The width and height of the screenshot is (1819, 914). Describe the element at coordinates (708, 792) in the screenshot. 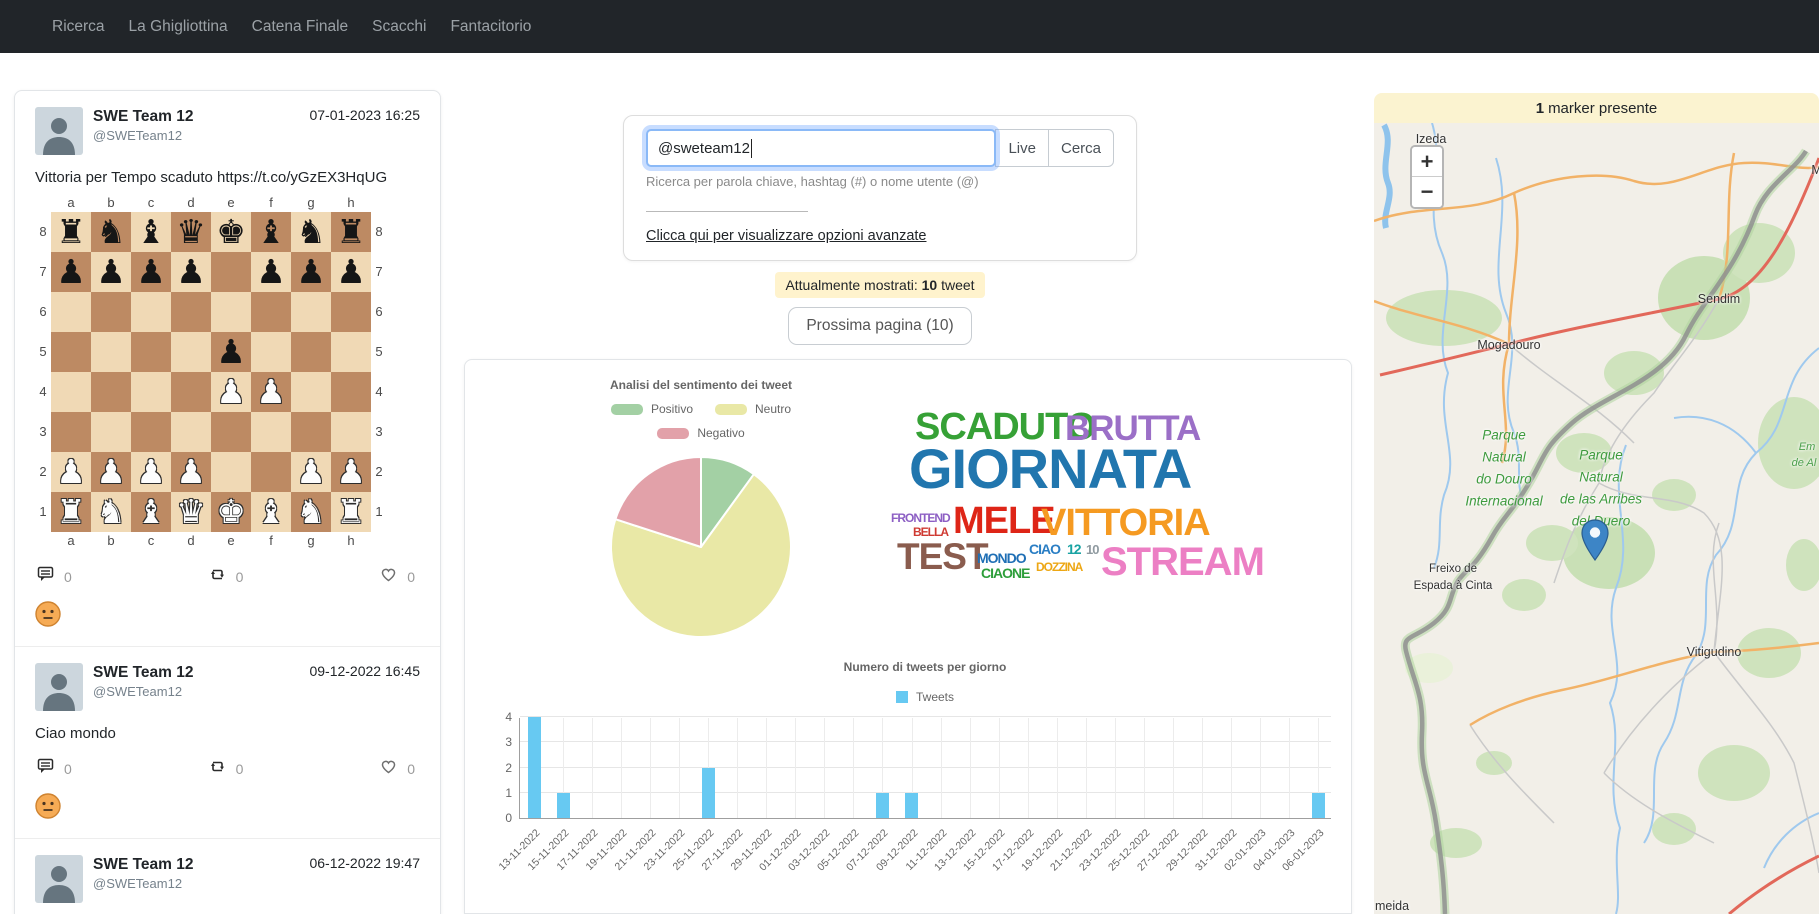

I see `bar-25-11-2022` at that location.